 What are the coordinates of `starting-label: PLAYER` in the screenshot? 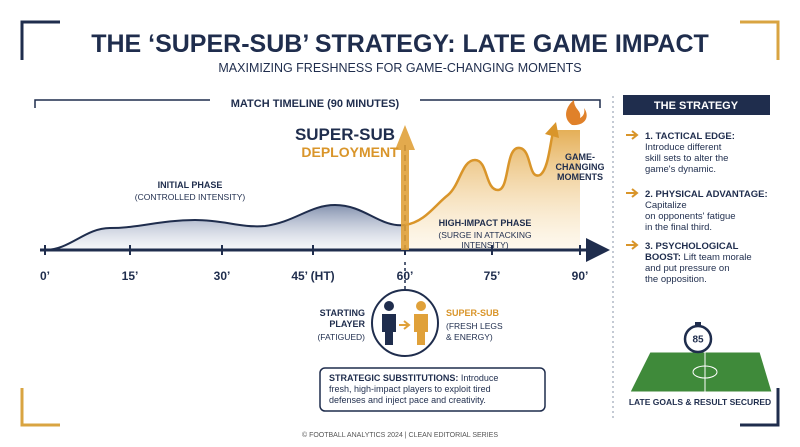 It's located at (347, 324).